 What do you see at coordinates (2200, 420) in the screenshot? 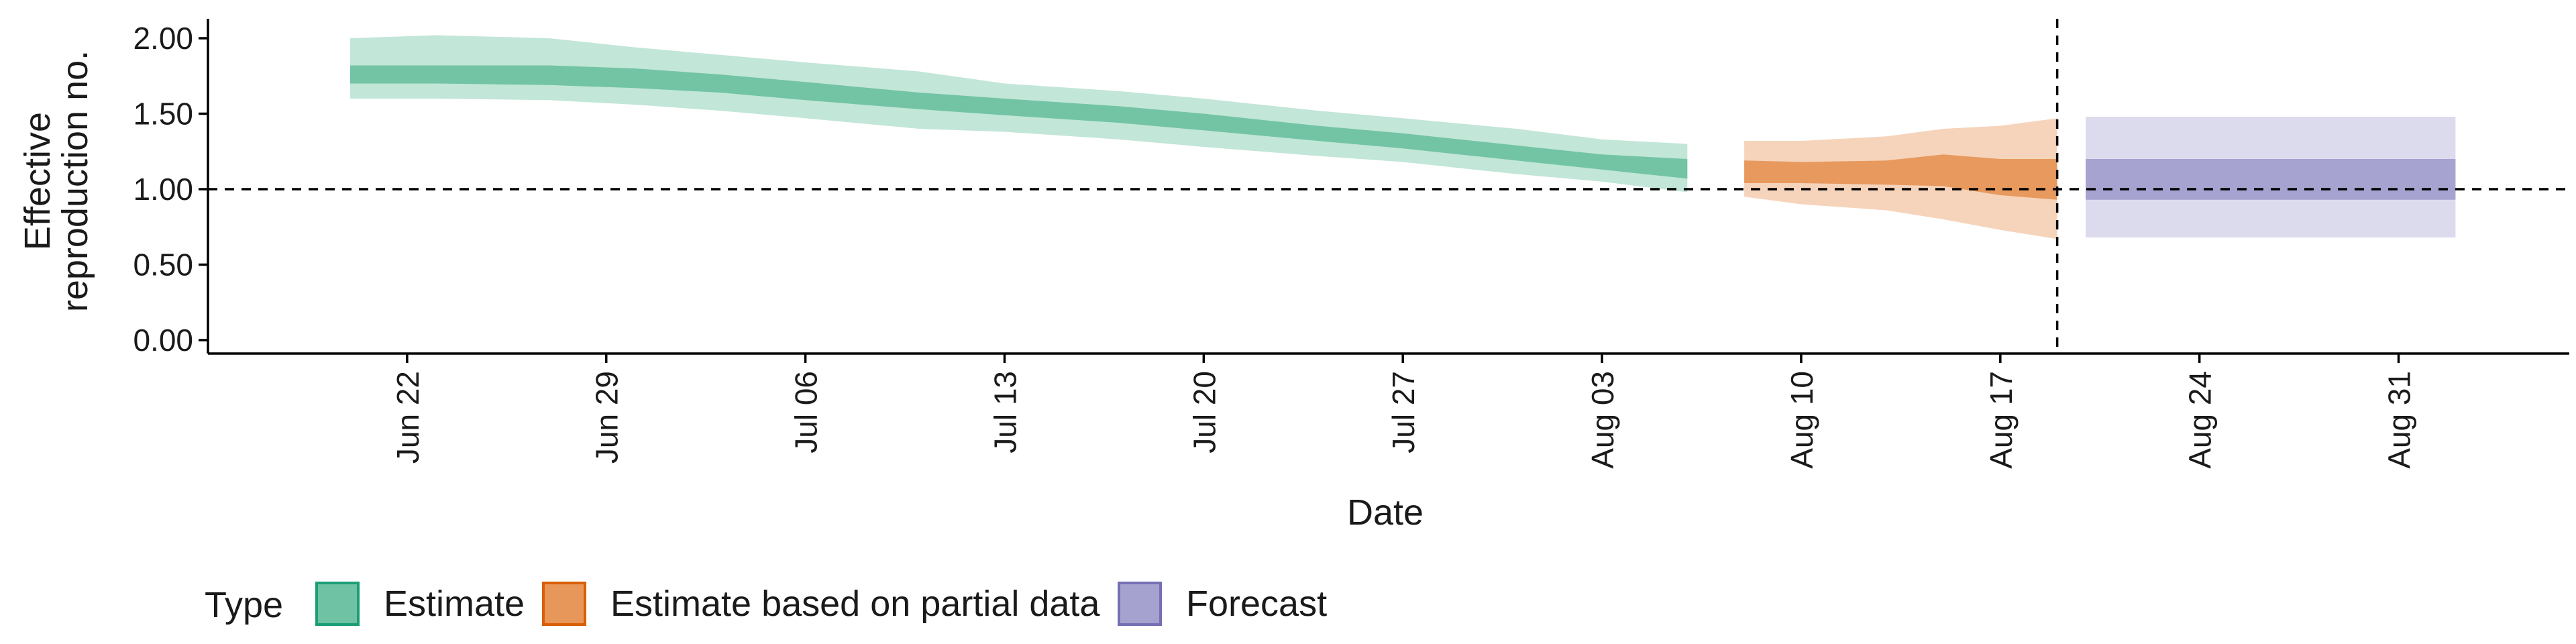
I see `x-tick-label: Aug 24` at bounding box center [2200, 420].